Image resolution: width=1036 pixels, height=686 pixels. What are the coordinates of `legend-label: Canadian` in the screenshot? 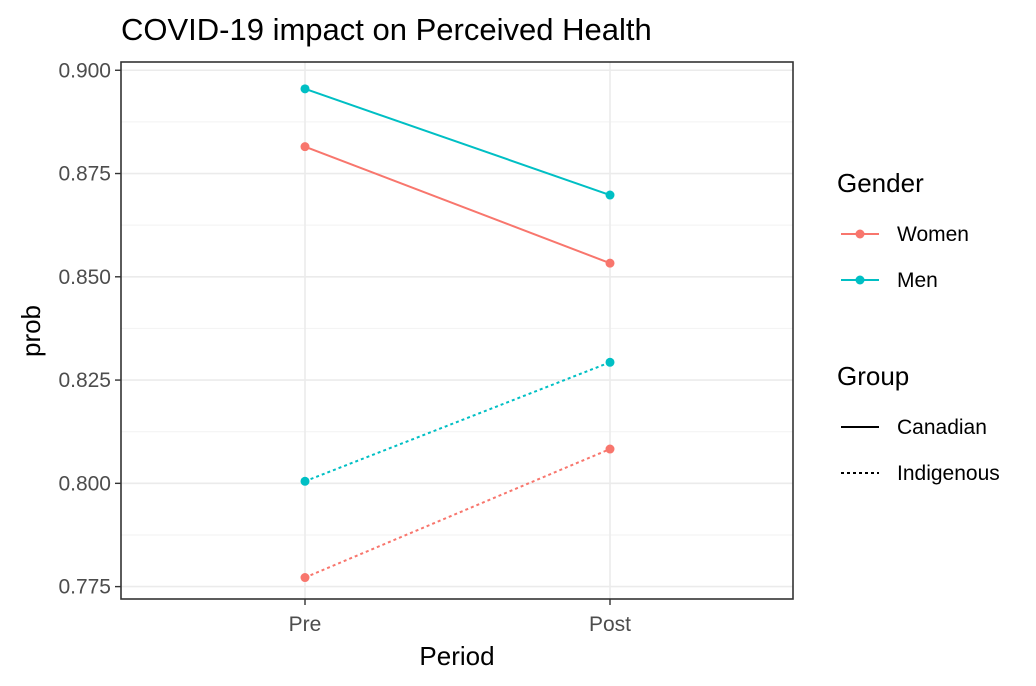 It's located at (942, 427).